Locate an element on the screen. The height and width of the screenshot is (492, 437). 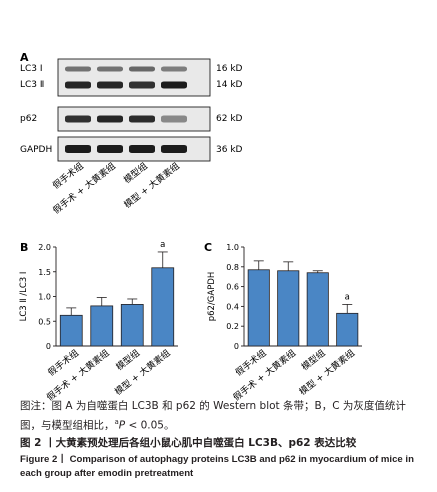
y-tick-label-3: 1.5 is located at coordinates (44, 272).